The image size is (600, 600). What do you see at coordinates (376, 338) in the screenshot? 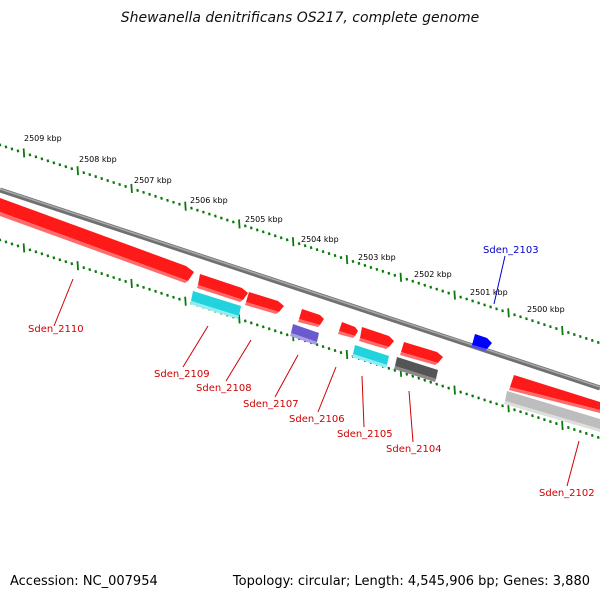
I see `gene-sden-2105-arrow` at bounding box center [376, 338].